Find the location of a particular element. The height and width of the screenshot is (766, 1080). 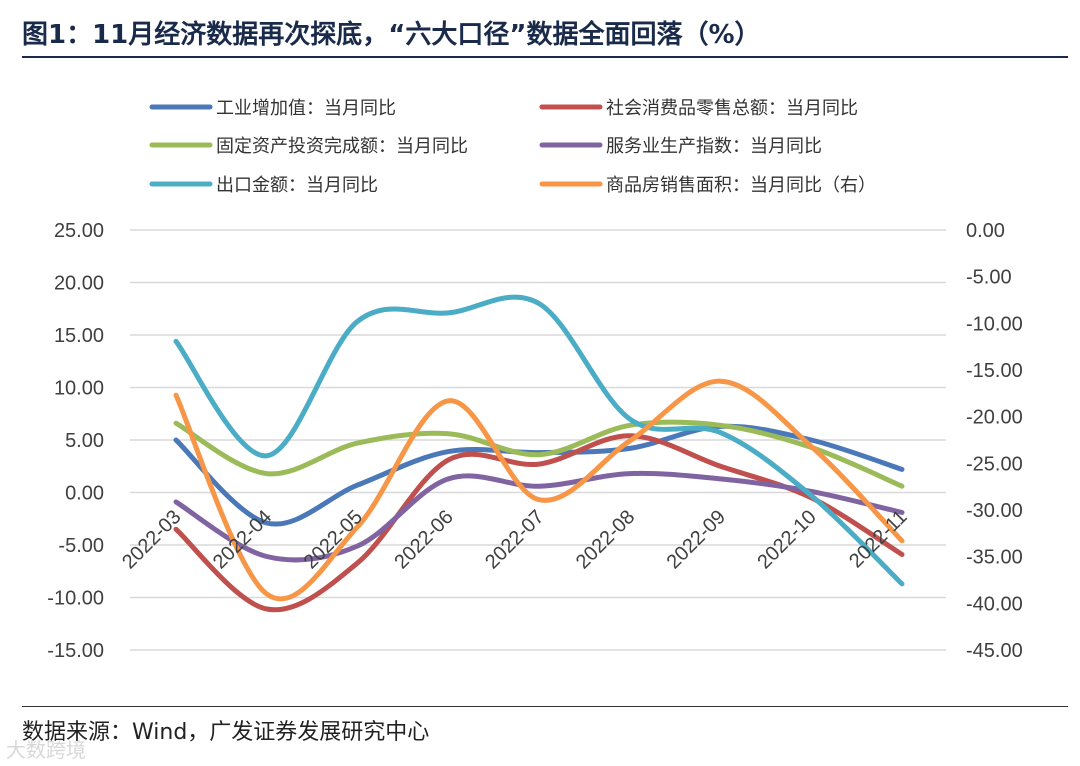

left-y-tick-label: -15.00 is located at coordinates (75, 651).